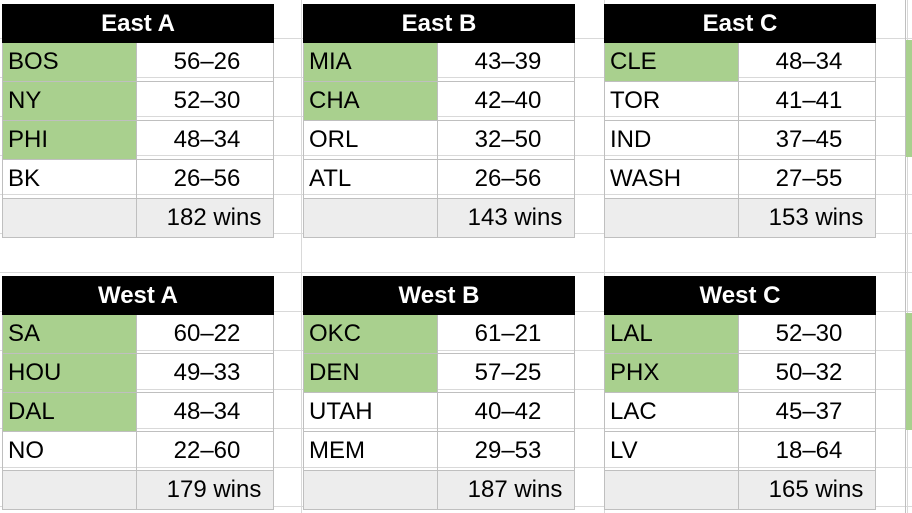  What do you see at coordinates (671, 140) in the screenshot?
I see `team-name-cell: IND` at bounding box center [671, 140].